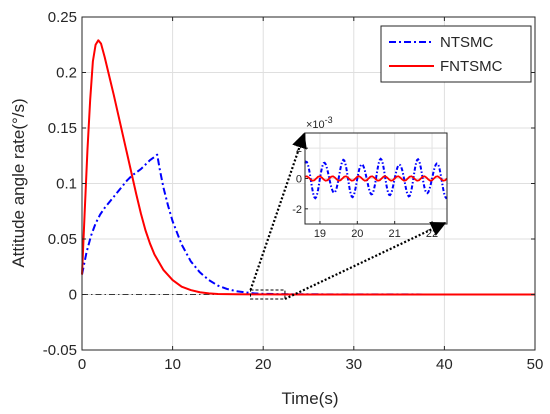  I want to click on inset-series, so click(376, 178).